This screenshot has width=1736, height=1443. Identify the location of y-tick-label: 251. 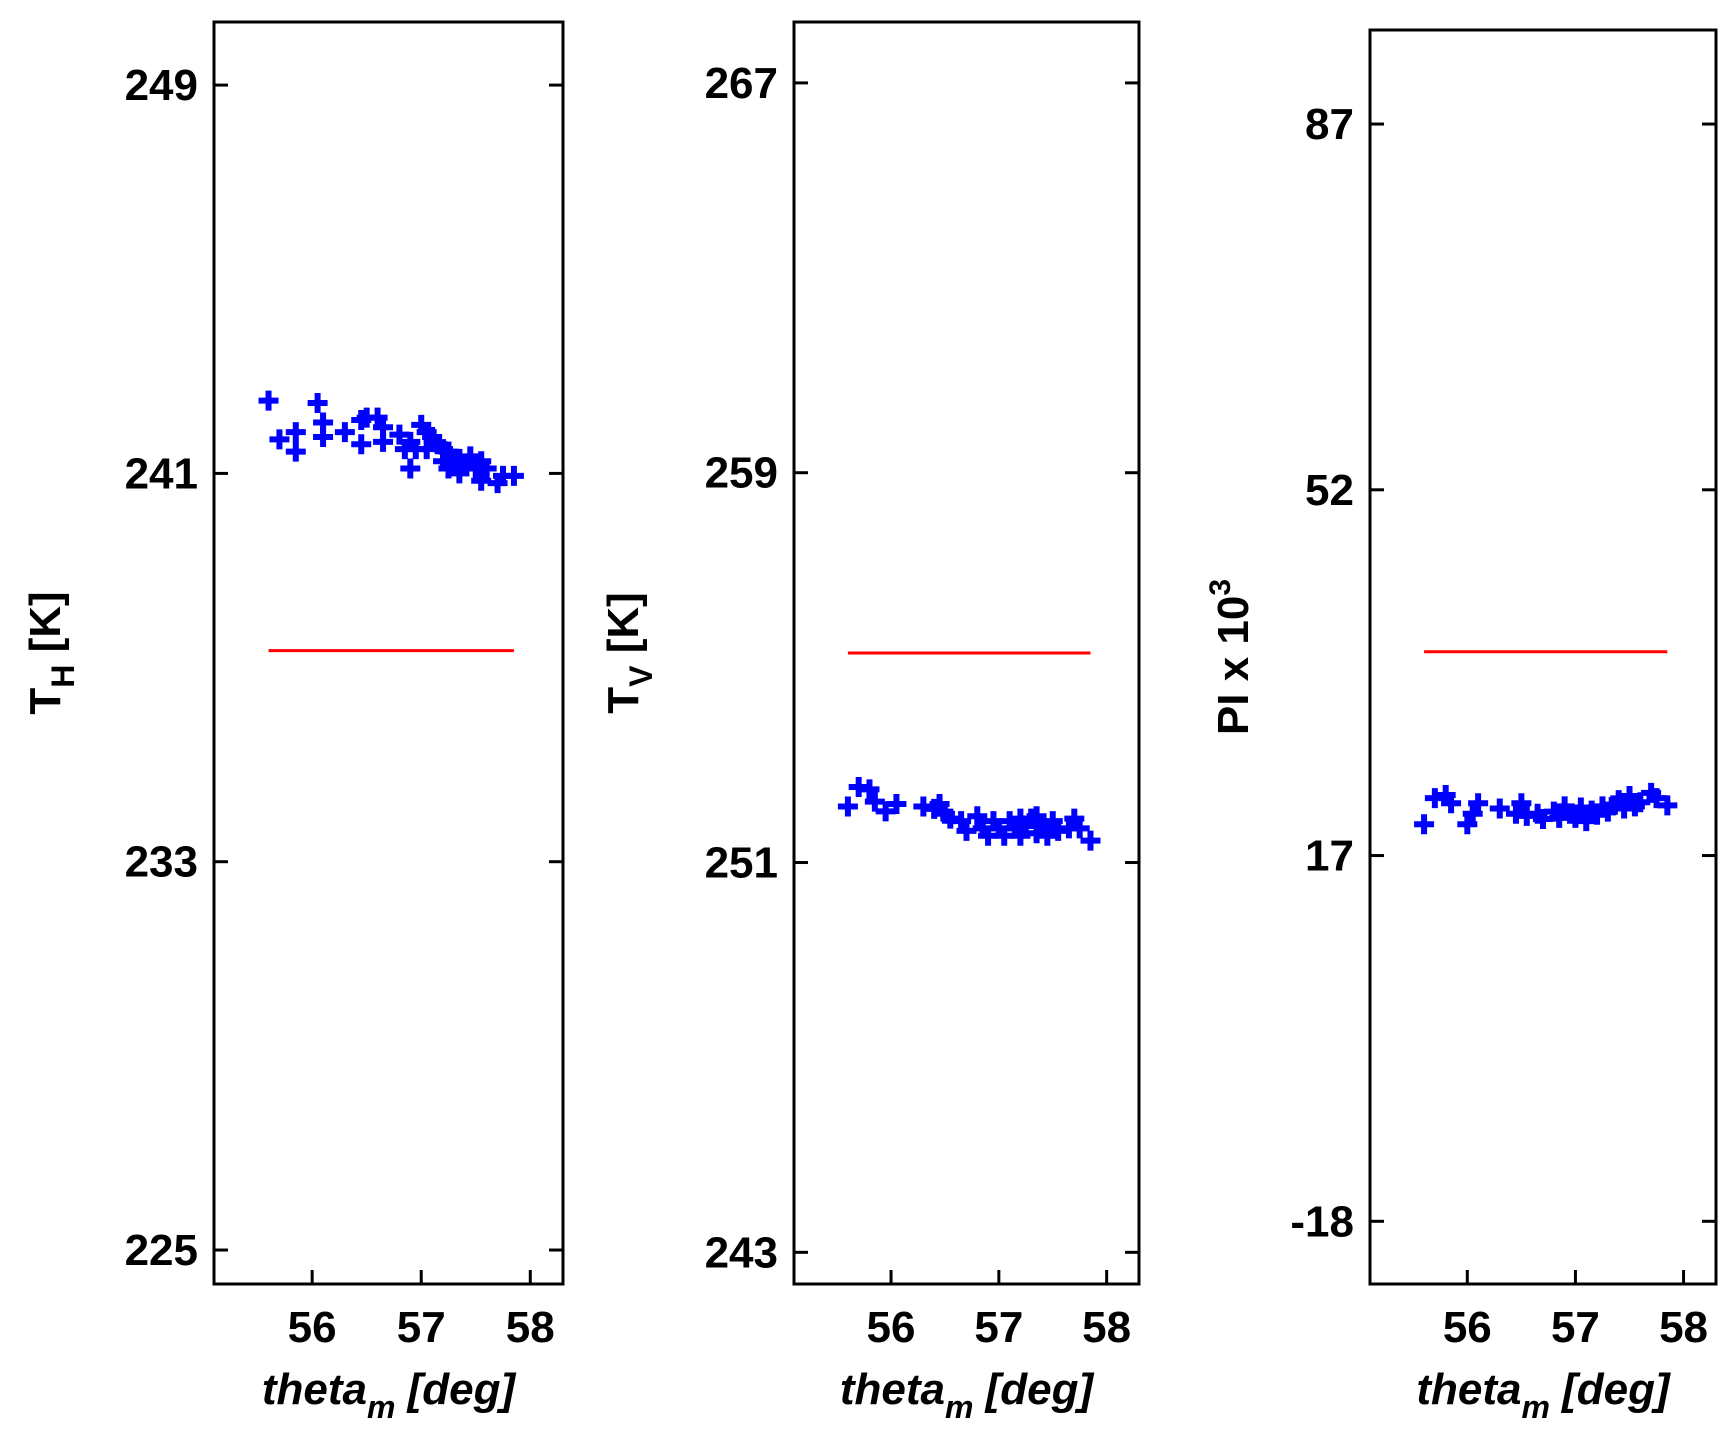
(741, 863).